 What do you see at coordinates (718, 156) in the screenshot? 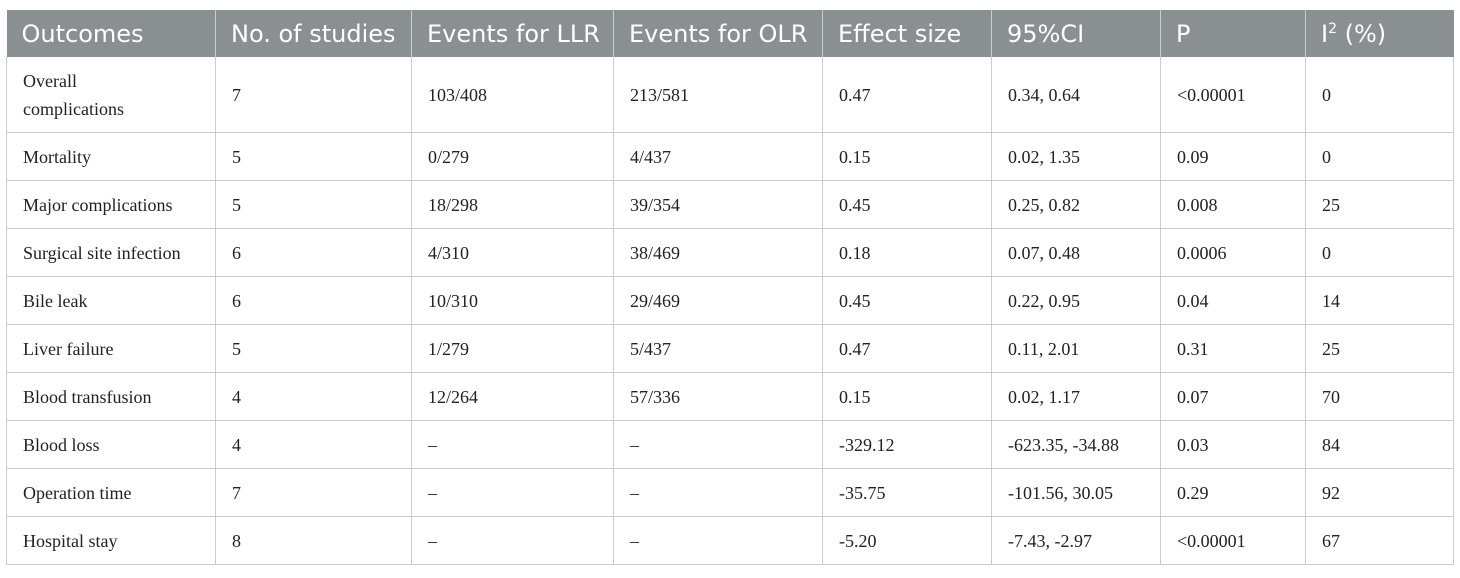
I see `cell-events-olr: 4/437` at bounding box center [718, 156].